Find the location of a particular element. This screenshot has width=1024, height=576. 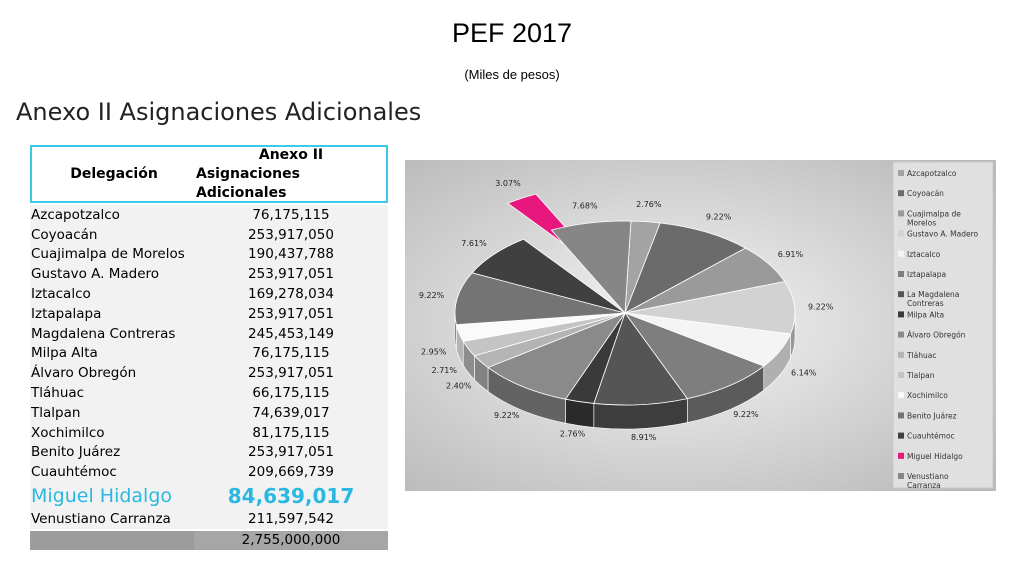

delegacion-name: Magdalena Contreras is located at coordinates (103, 333).